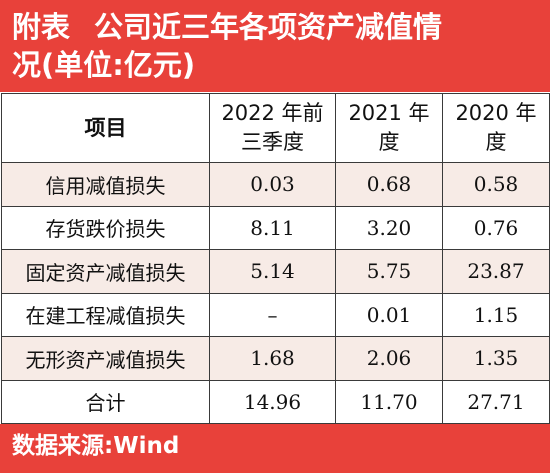  What do you see at coordinates (389, 314) in the screenshot?
I see `cell-2021: 0.01` at bounding box center [389, 314].